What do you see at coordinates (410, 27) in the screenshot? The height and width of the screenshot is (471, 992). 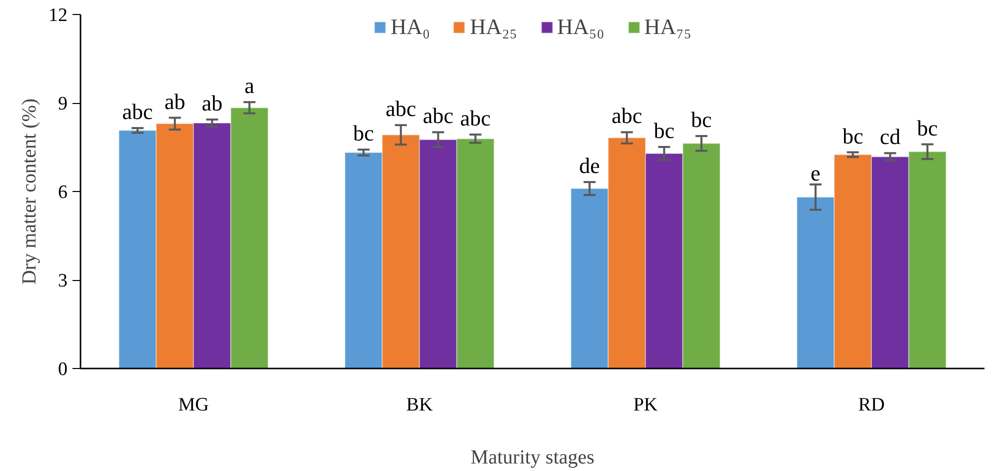 I see `legend-label: HA₀` at bounding box center [410, 27].